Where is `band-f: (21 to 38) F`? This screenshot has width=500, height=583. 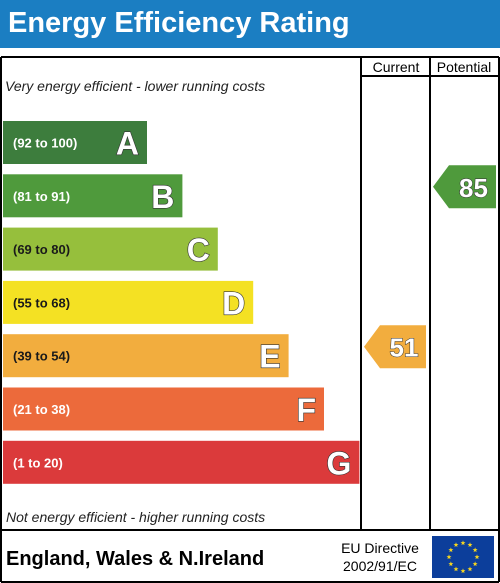 band-f: (21 to 38) F is located at coordinates (163, 409).